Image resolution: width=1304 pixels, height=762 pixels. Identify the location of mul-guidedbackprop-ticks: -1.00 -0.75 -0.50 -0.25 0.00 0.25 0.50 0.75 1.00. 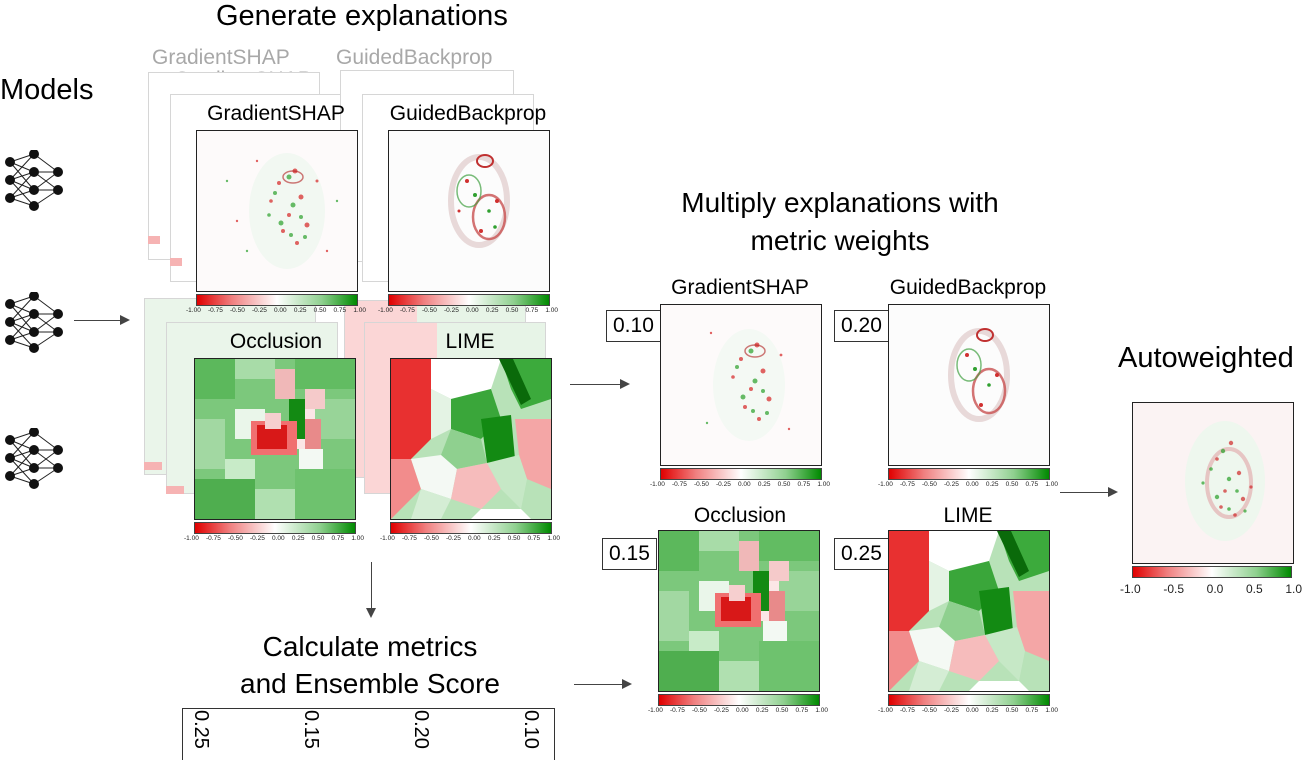
(968, 484).